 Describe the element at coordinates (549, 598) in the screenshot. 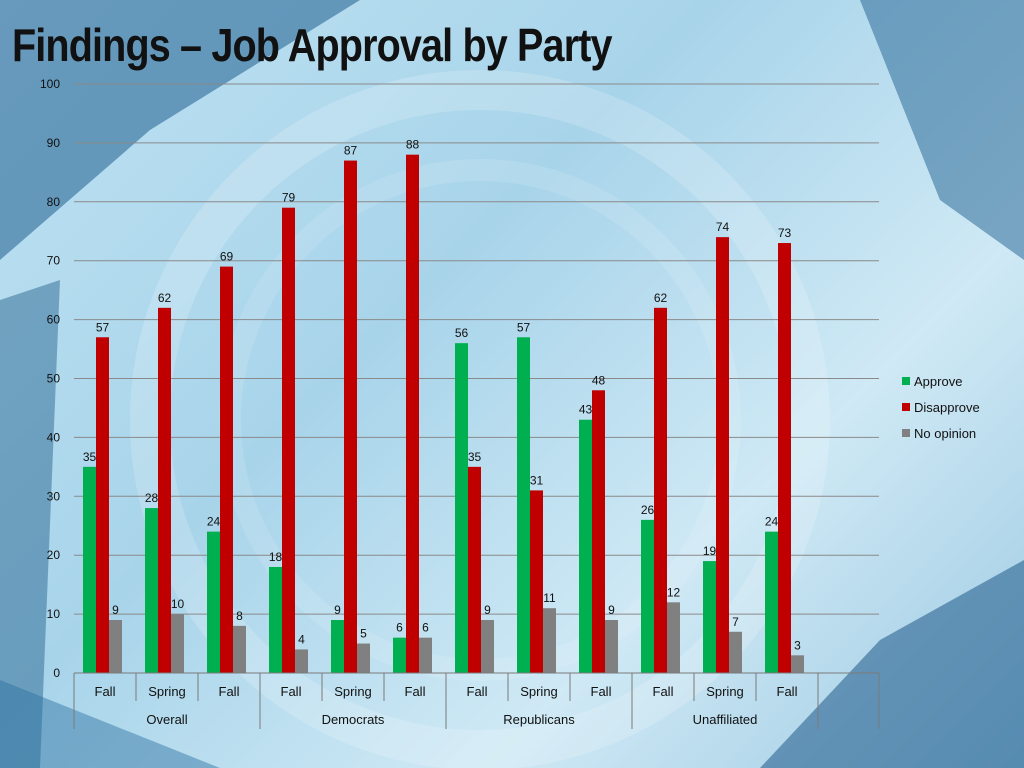

I see `data-label: 11` at that location.